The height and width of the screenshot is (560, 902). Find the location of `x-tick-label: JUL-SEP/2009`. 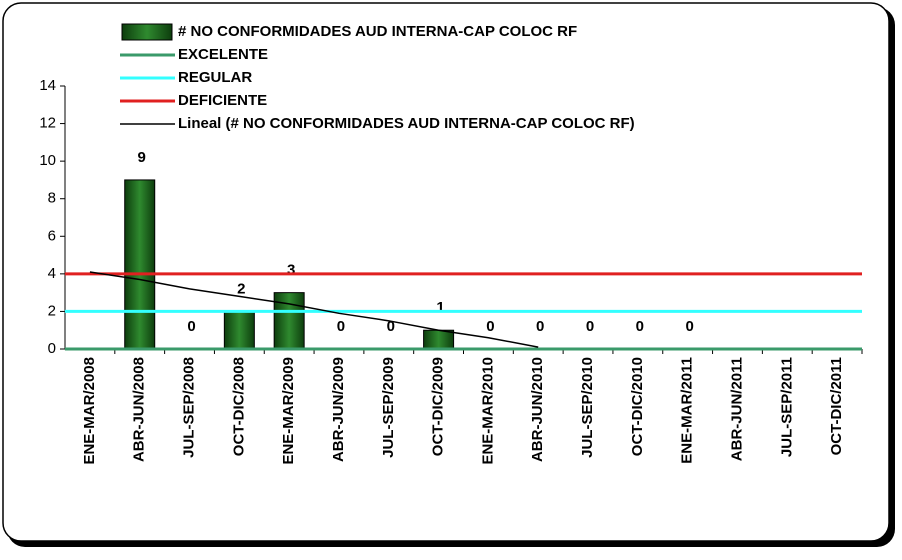

x-tick-label: JUL-SEP/2009 is located at coordinates (388, 407).